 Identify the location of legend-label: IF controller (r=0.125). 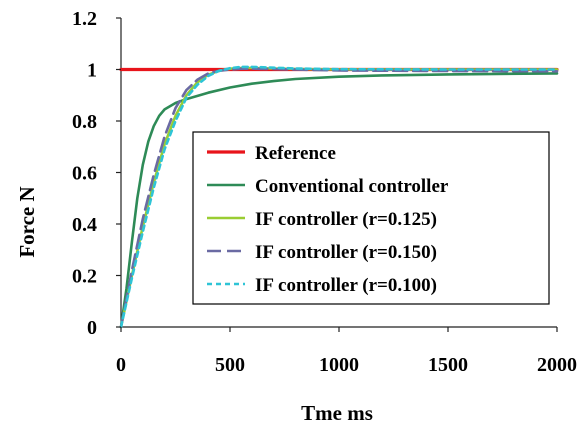
(346, 219).